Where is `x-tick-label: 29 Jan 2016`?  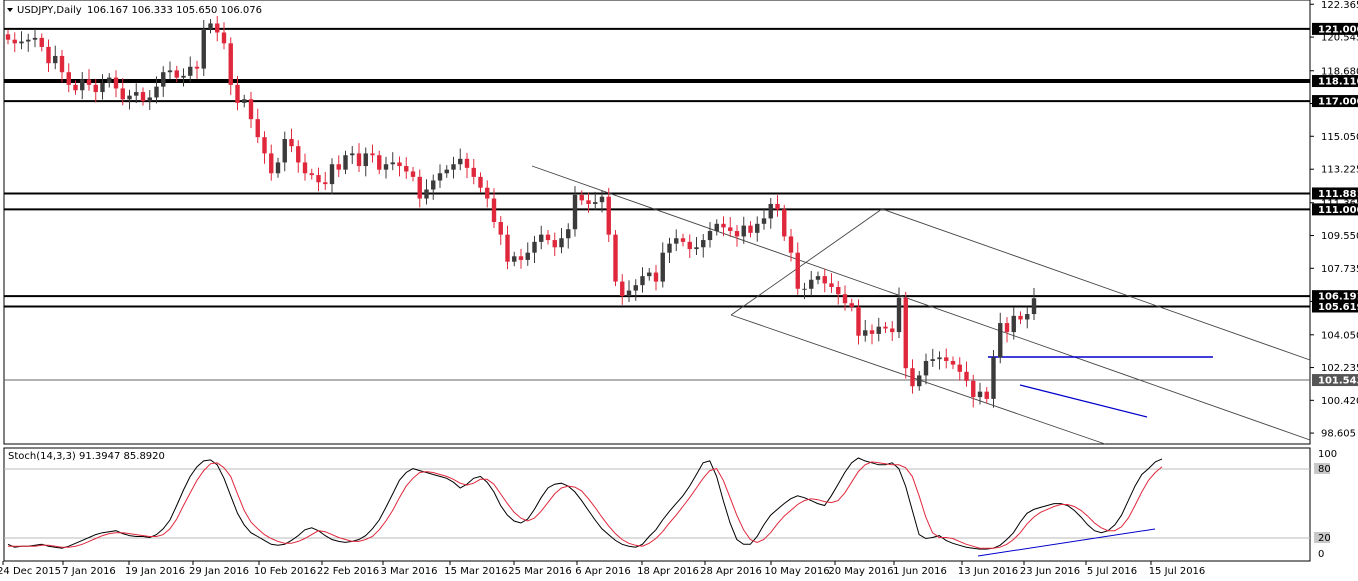 x-tick-label: 29 Jan 2016 is located at coordinates (219, 571).